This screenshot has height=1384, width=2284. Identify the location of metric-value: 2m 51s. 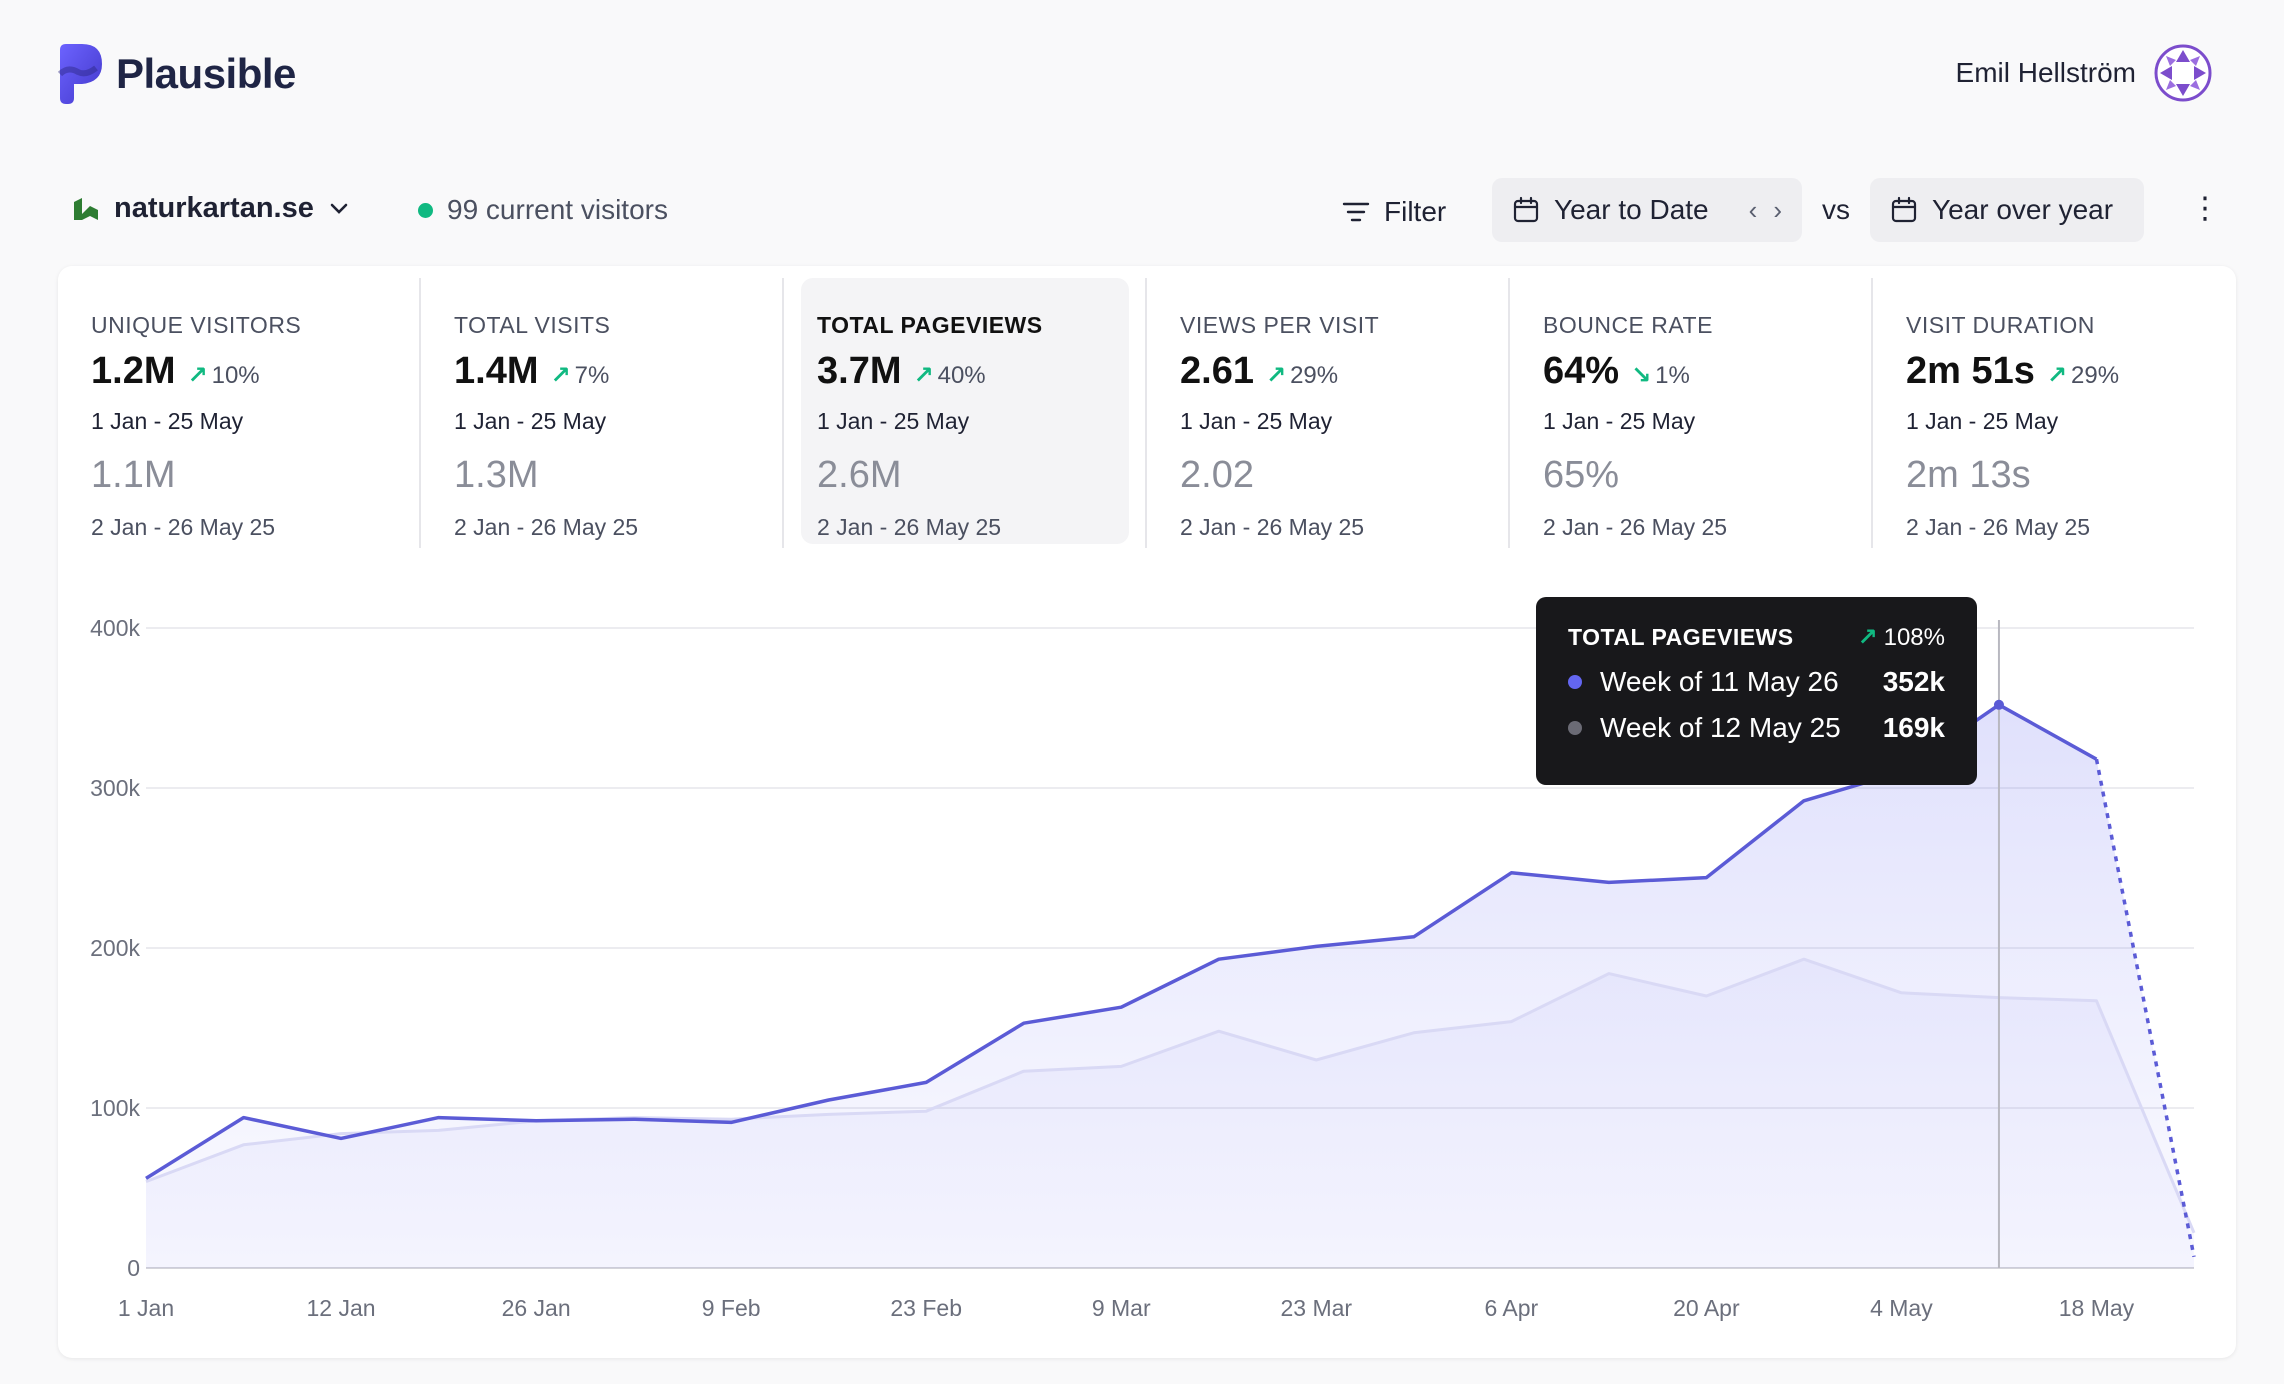
(1970, 371).